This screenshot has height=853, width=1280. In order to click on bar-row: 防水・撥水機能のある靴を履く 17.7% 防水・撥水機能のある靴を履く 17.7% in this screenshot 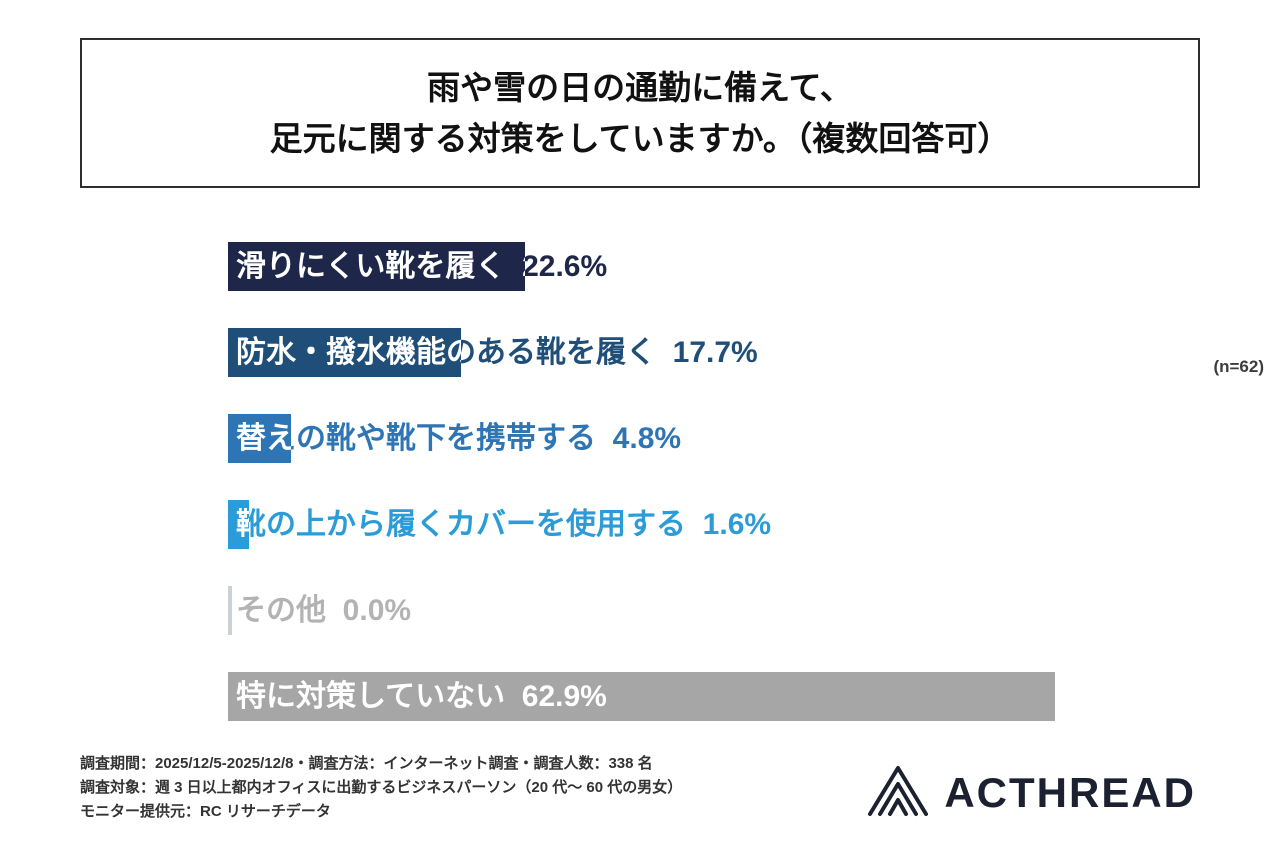, I will do `click(641, 352)`.